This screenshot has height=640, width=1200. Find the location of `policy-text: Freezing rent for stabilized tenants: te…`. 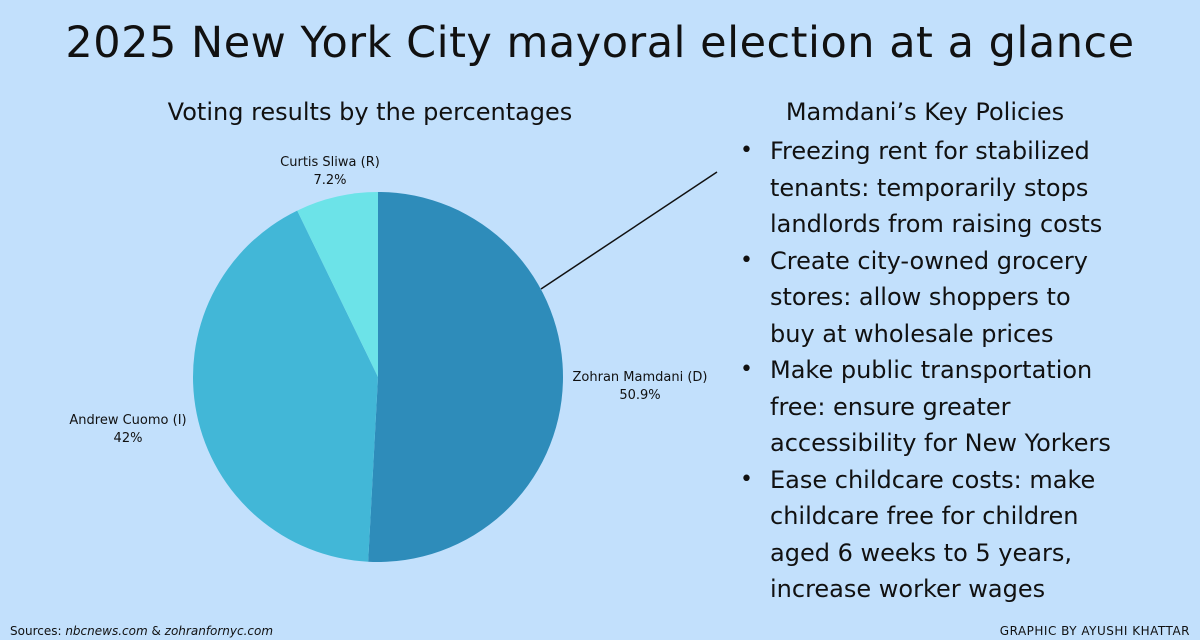

policy-text: Freezing rent for stabilized tenants: te… is located at coordinates (936, 187).